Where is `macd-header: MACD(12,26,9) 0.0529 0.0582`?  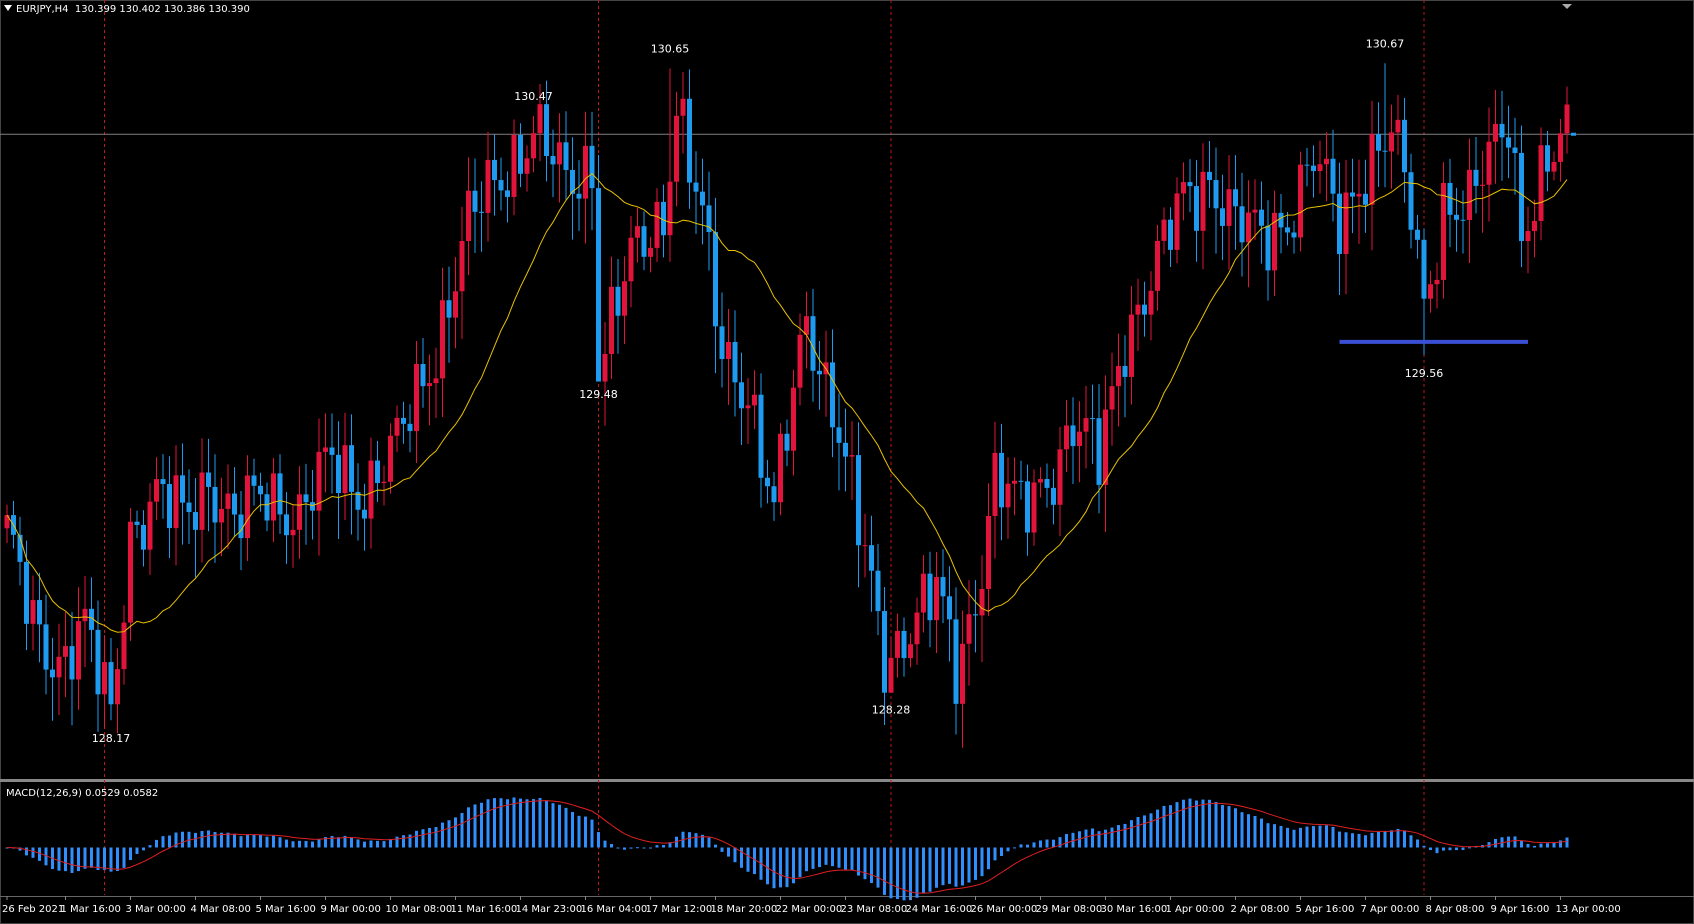
macd-header: MACD(12,26,9) 0.0529 0.0582 is located at coordinates (82, 793).